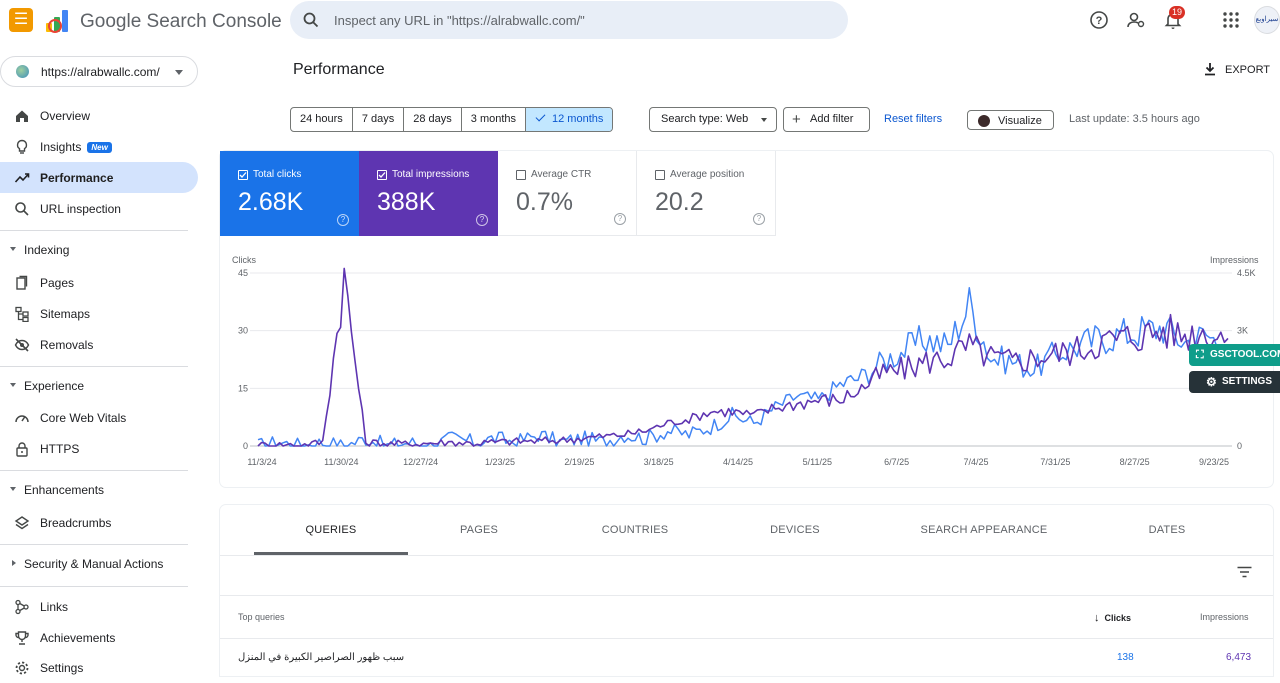  I want to click on range-label: 12 months, so click(578, 119).